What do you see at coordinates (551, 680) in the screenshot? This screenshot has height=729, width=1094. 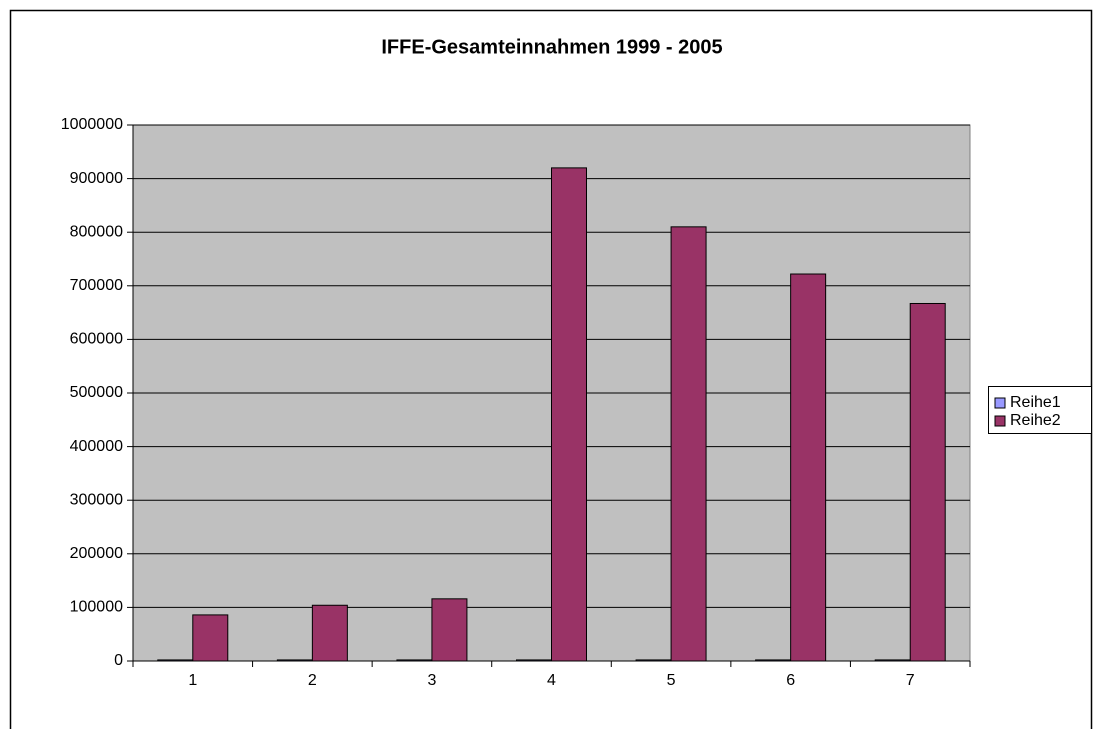 I see `x-tick-label: 4` at bounding box center [551, 680].